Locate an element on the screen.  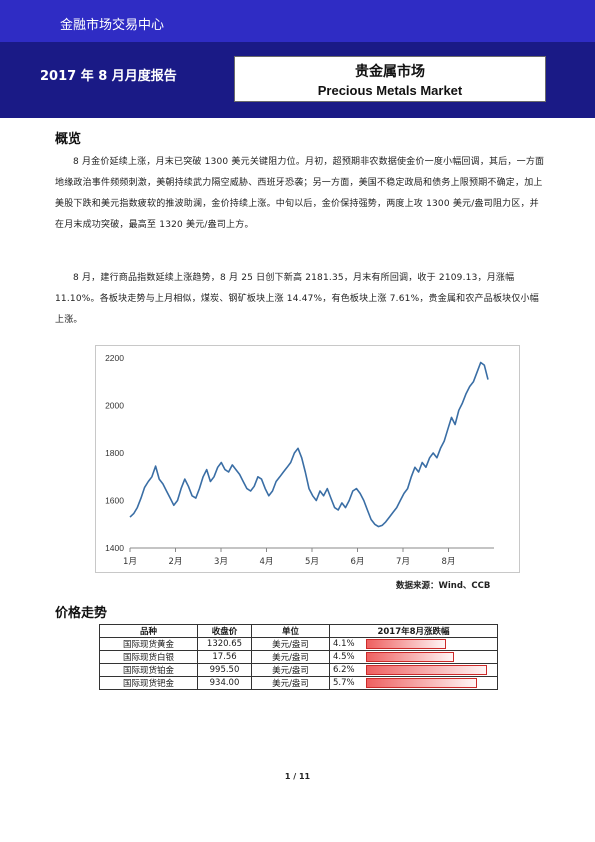
brand-name: 金融市场交易中心 is located at coordinates (112, 25).